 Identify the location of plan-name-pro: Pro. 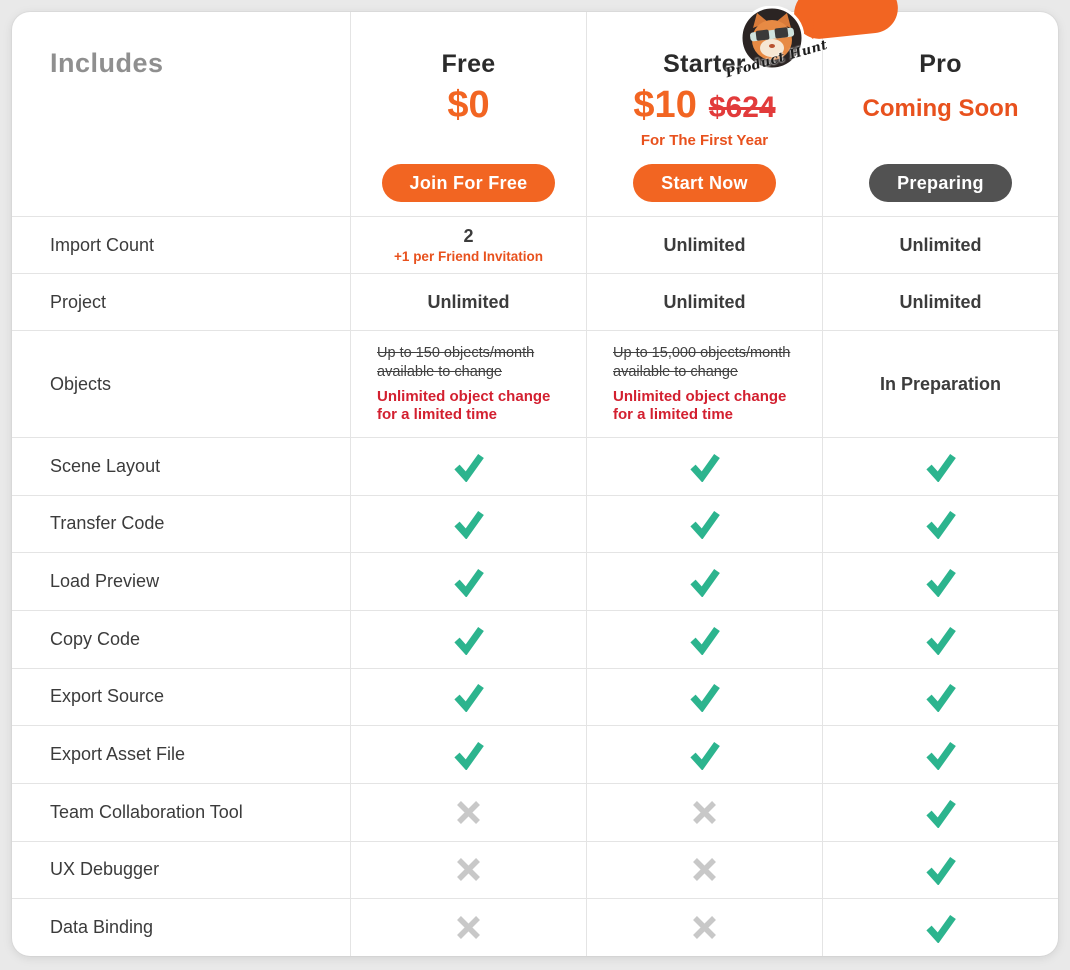
(940, 64).